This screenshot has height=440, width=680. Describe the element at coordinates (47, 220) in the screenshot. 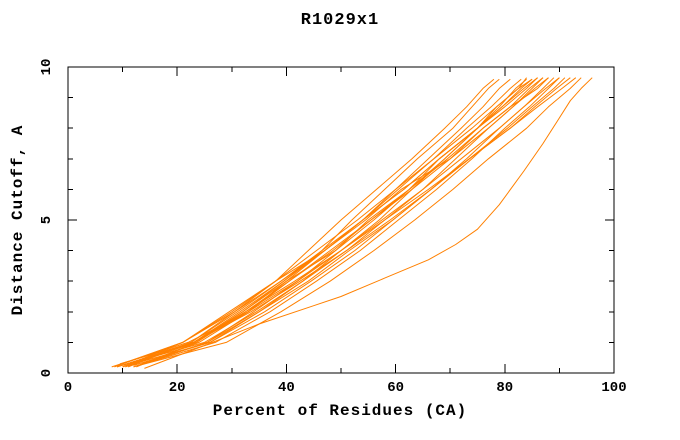

I see `y-tick-label: 5` at that location.